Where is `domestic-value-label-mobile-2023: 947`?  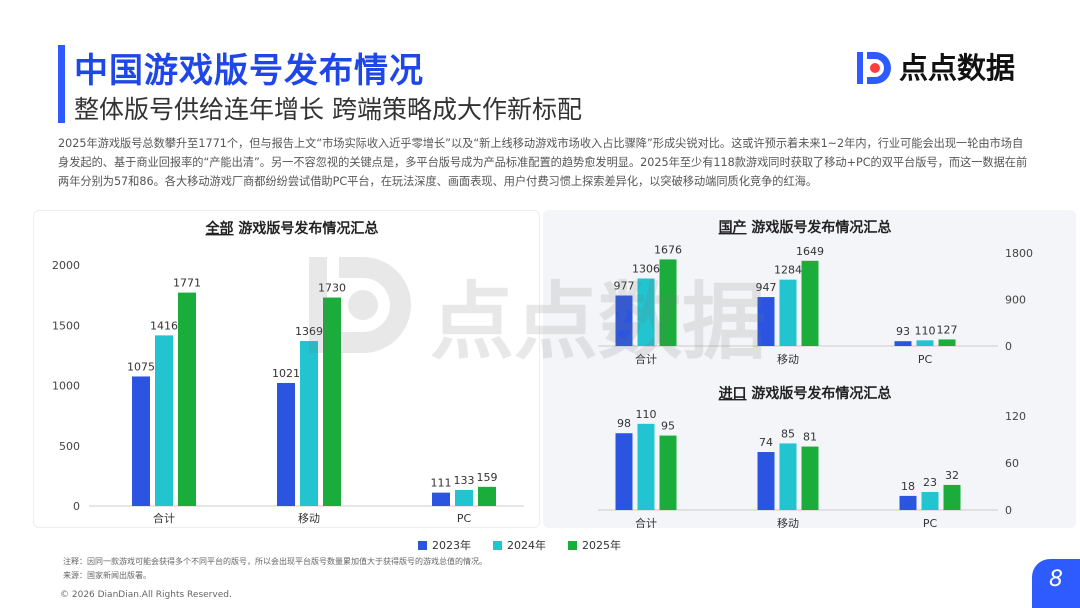
domestic-value-label-mobile-2023: 947 is located at coordinates (766, 287).